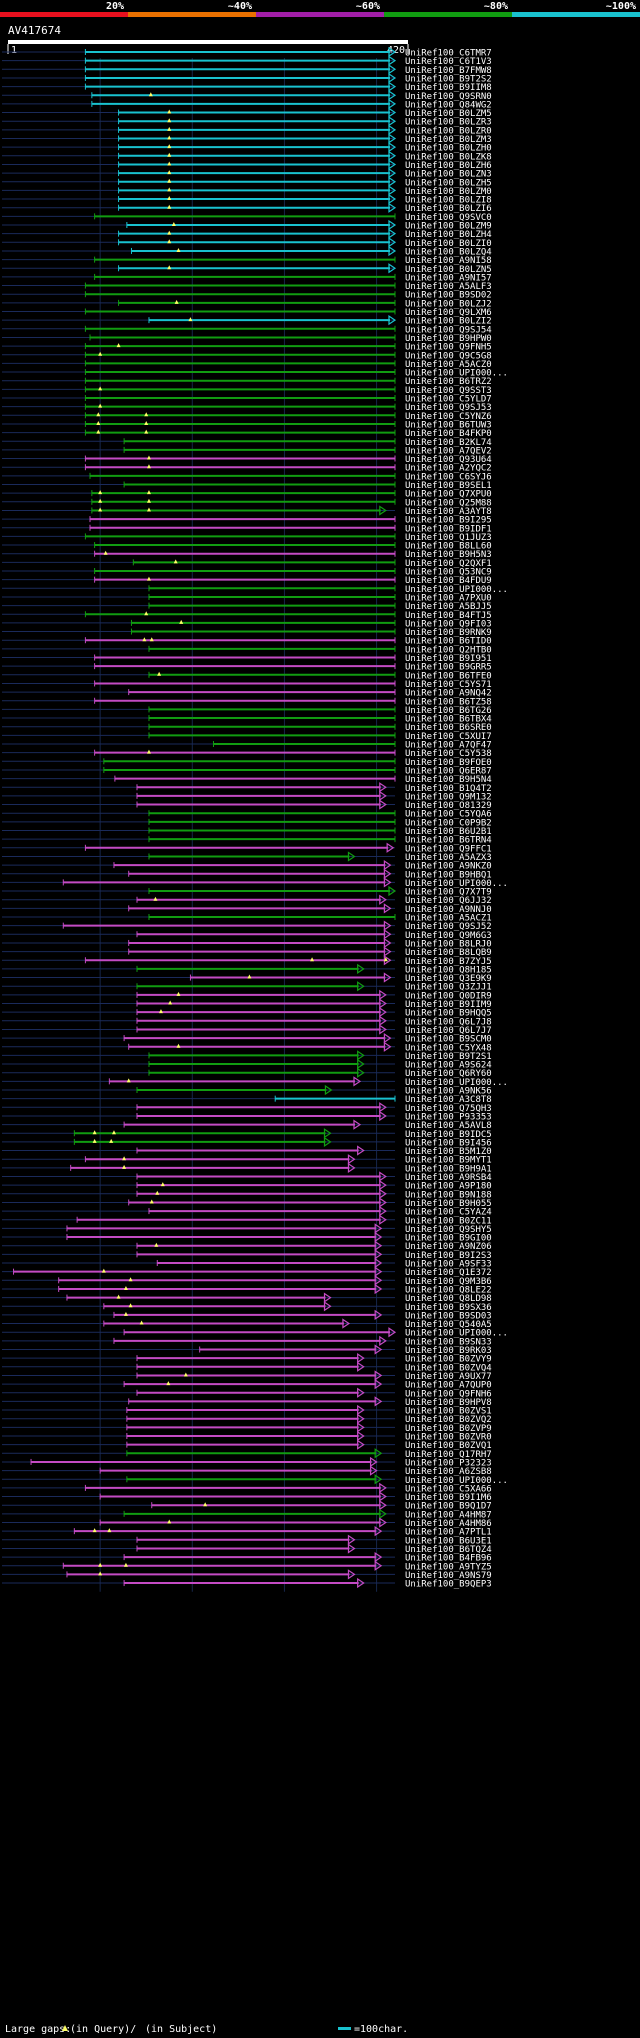  Describe the element at coordinates (448, 1040) in the screenshot. I see `hit-label: UniRef100_B9SCM0` at that location.